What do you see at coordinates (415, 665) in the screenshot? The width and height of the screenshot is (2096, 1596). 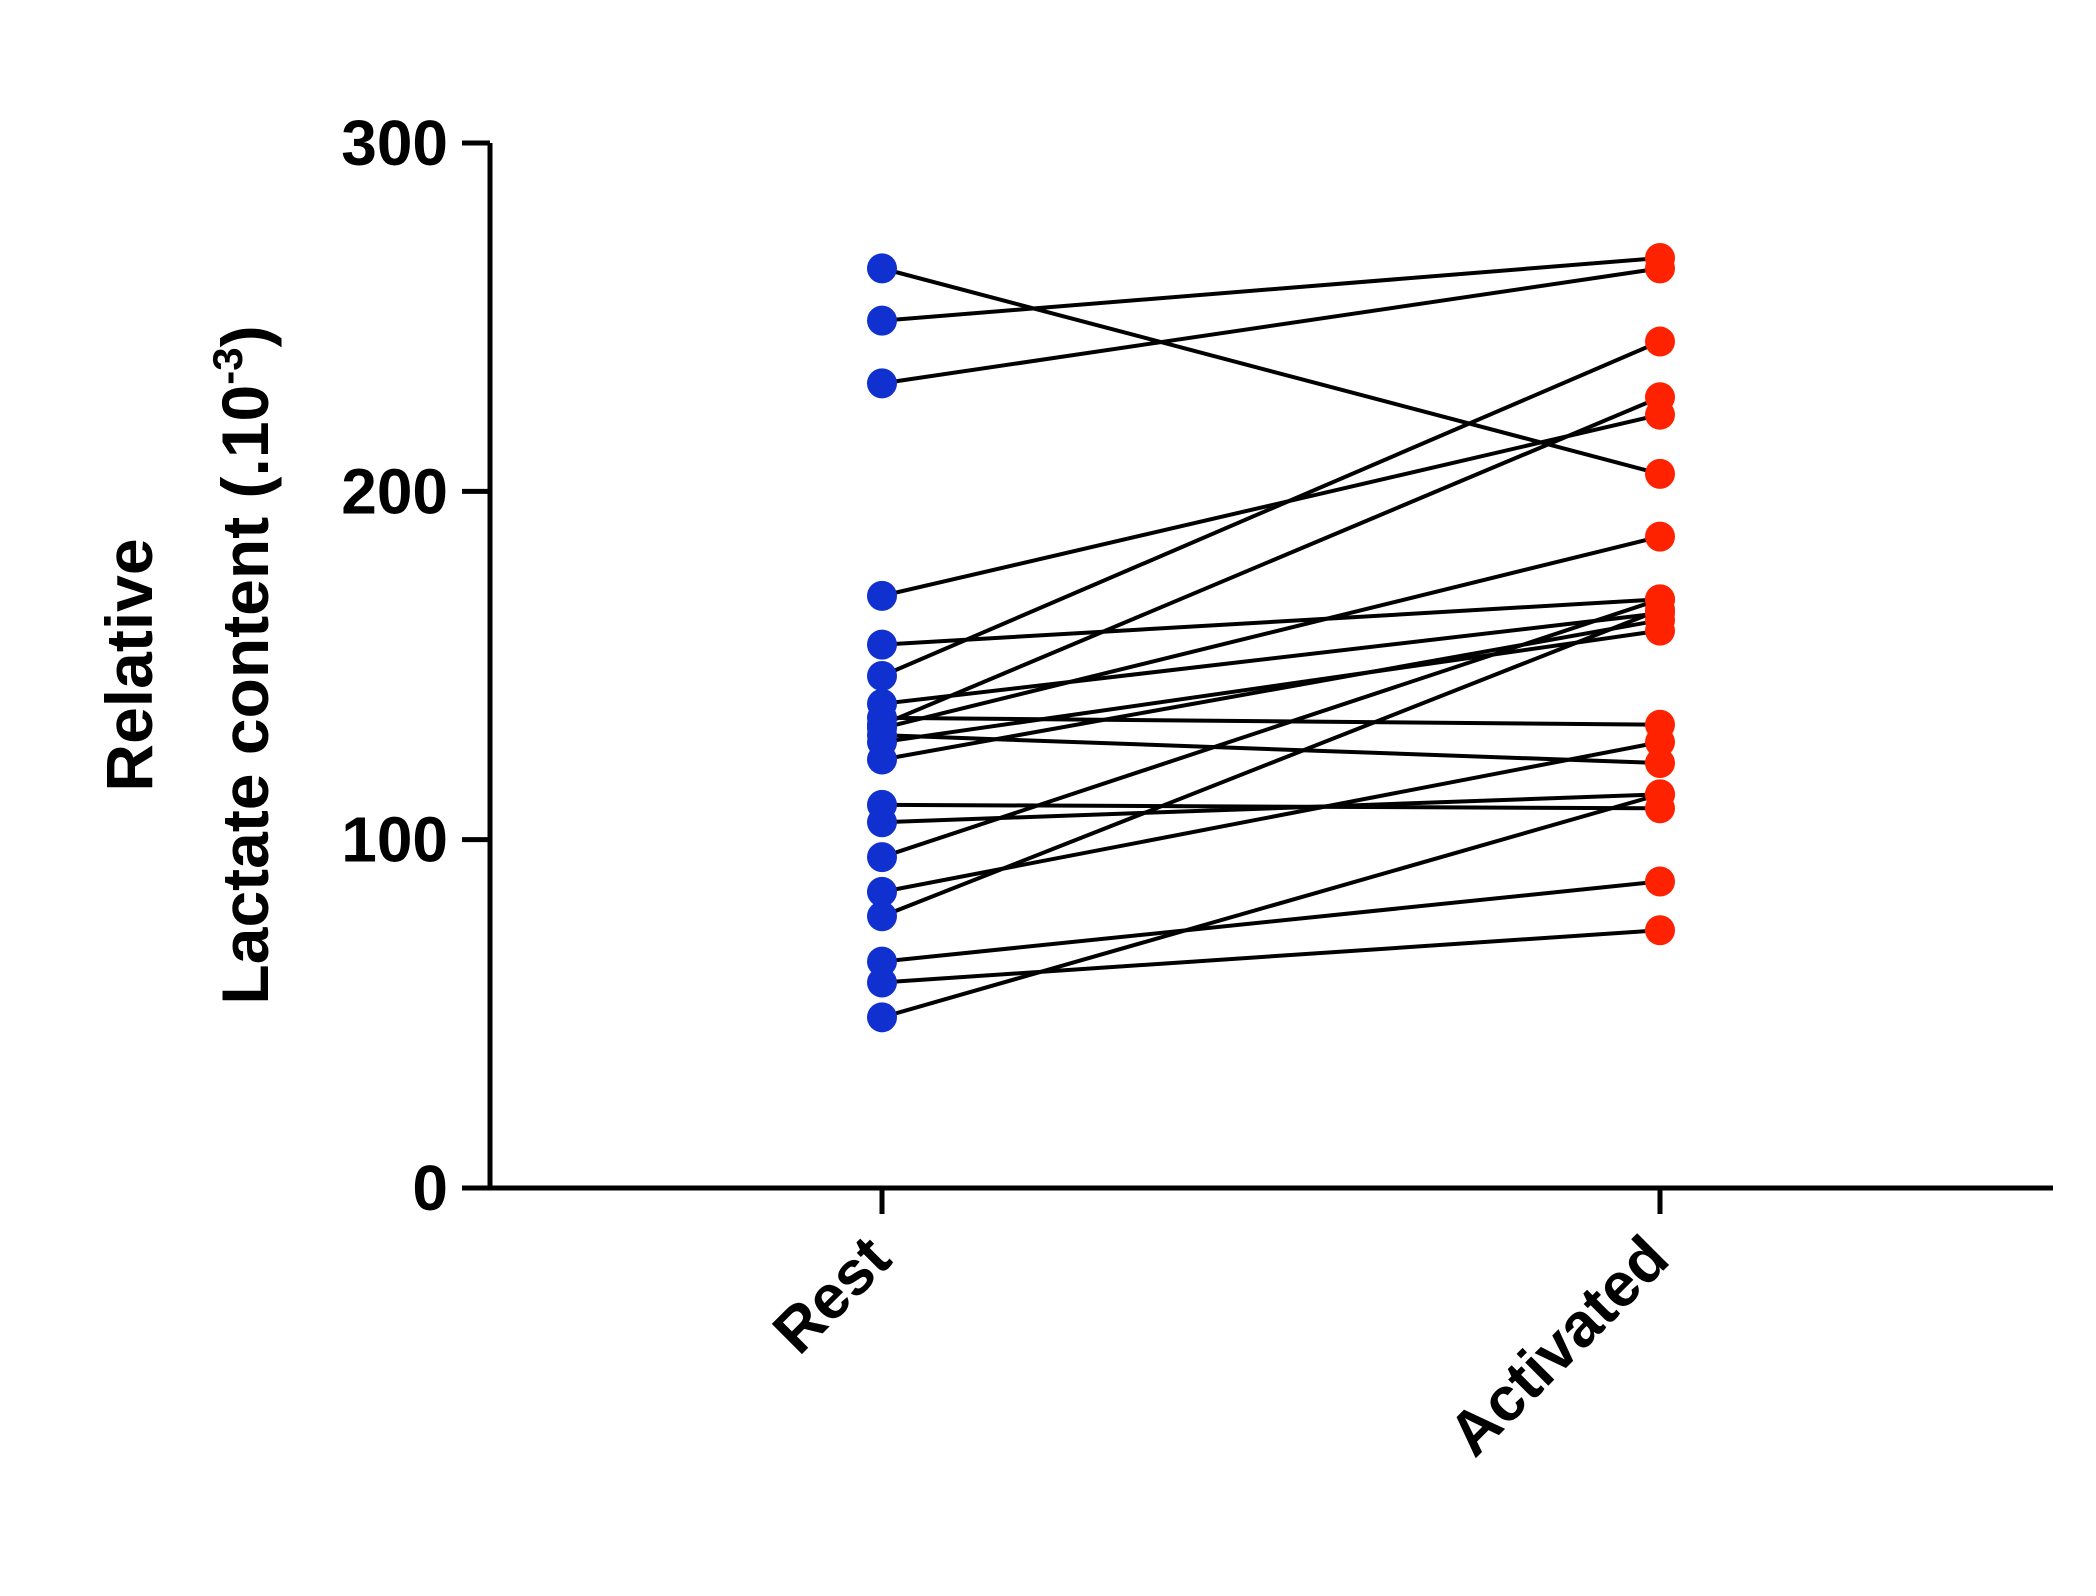 I see `y-ticks: 0 100 200 300` at bounding box center [415, 665].